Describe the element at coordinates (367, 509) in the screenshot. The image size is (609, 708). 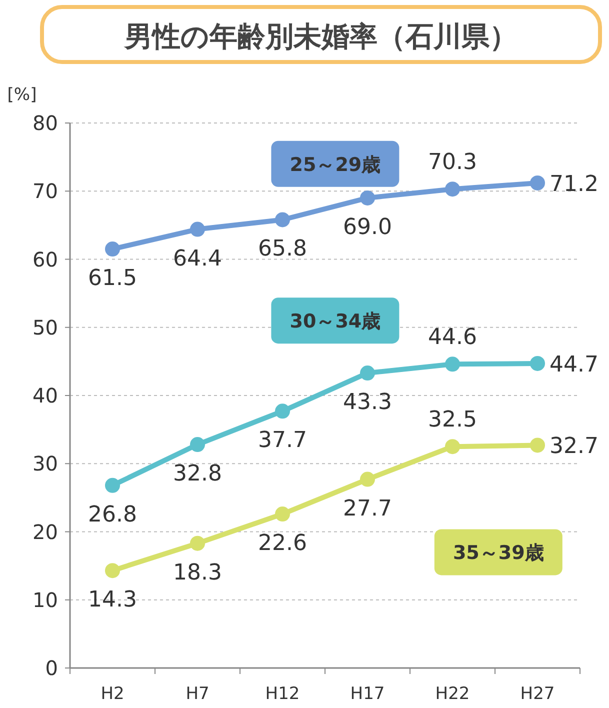
I see `data-label: 27.7` at that location.